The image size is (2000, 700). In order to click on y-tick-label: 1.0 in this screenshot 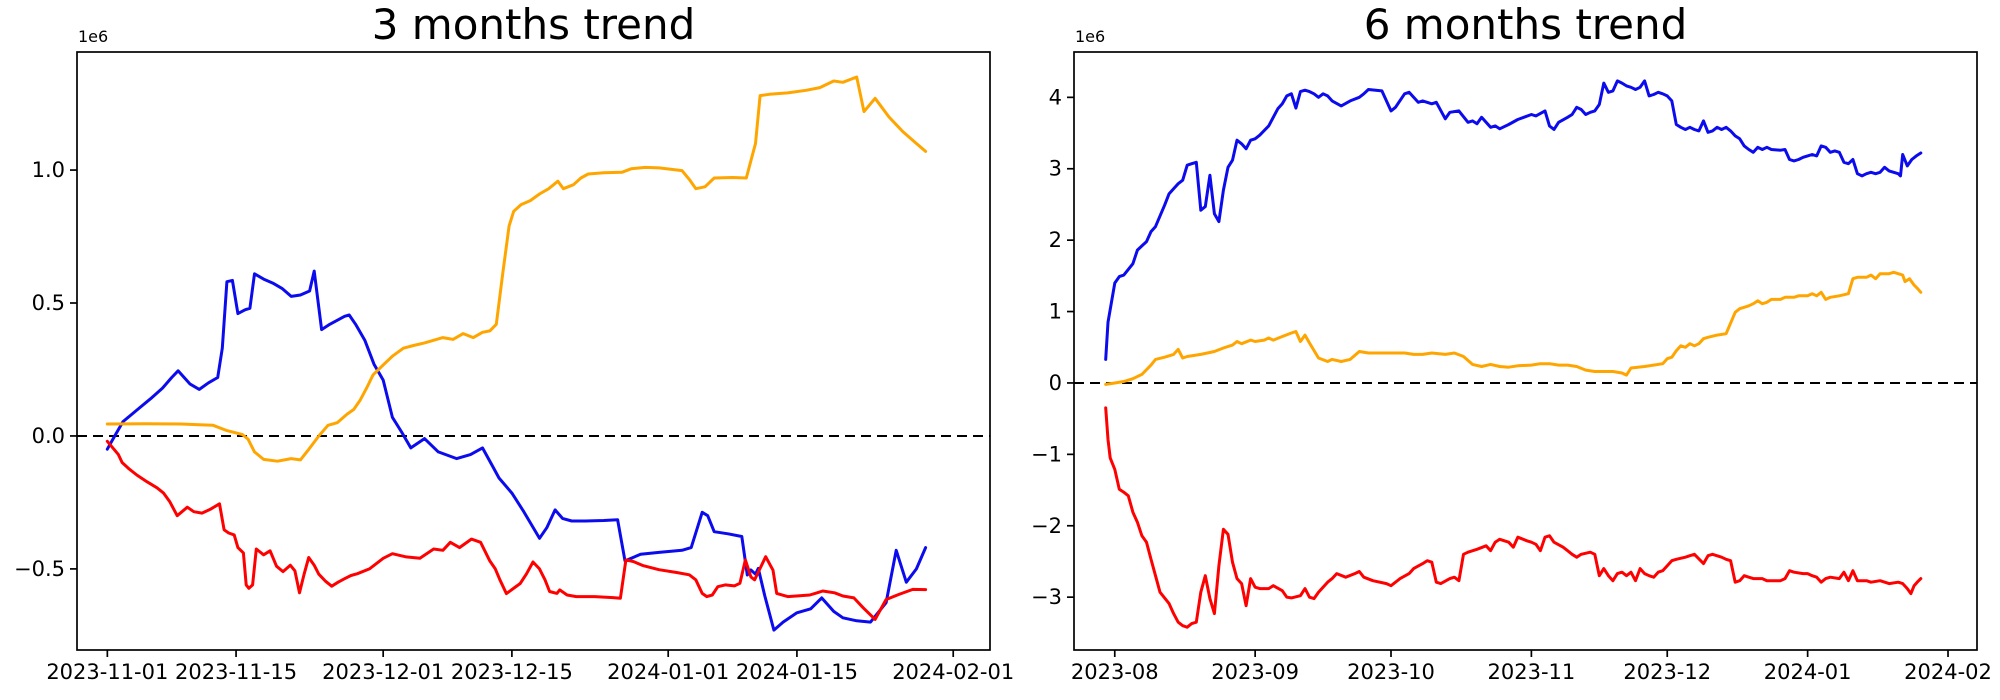, I will do `click(48, 170)`.